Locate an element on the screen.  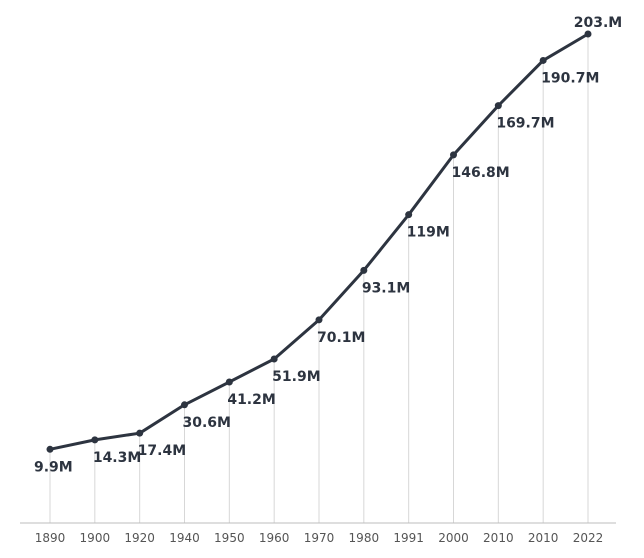
data-label: 190.7M is located at coordinates (570, 78).